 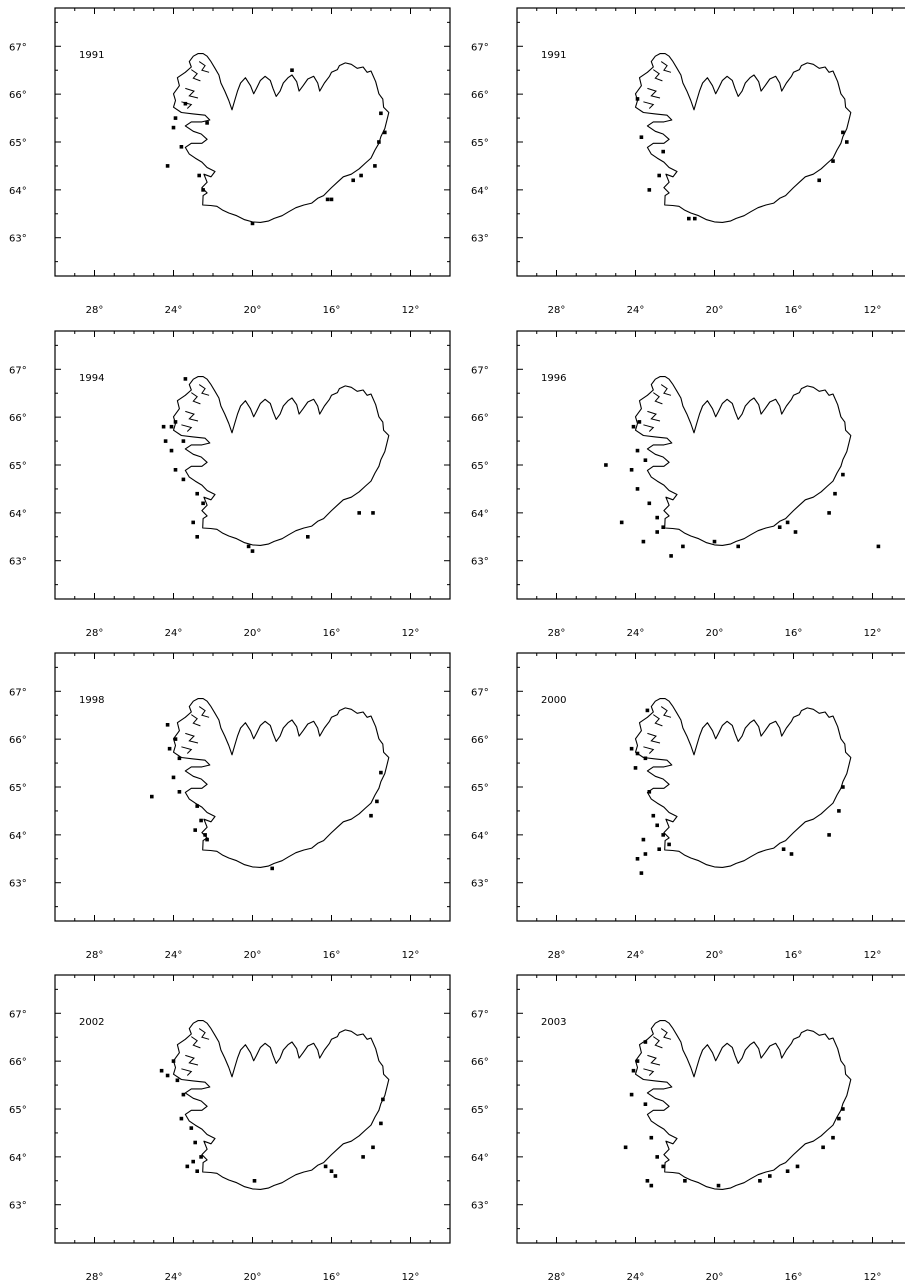 I want to click on panel-year-label: 1994, so click(x=91, y=378).